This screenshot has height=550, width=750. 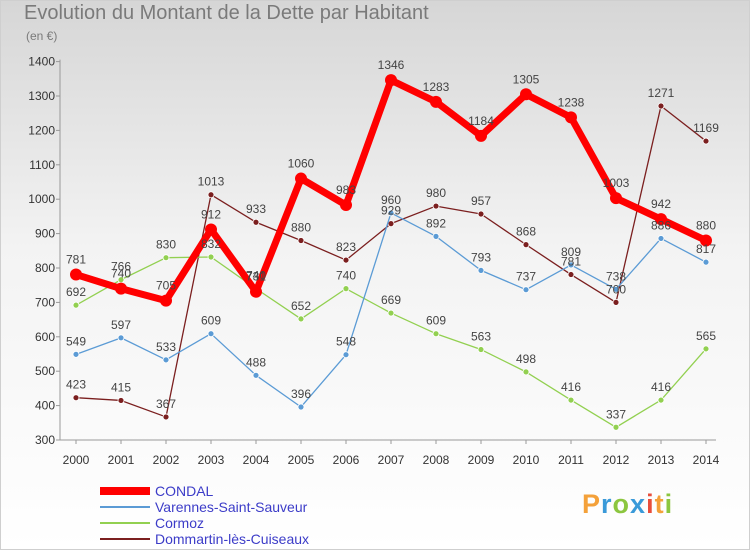 I want to click on logo-letter: o, so click(x=621, y=504).